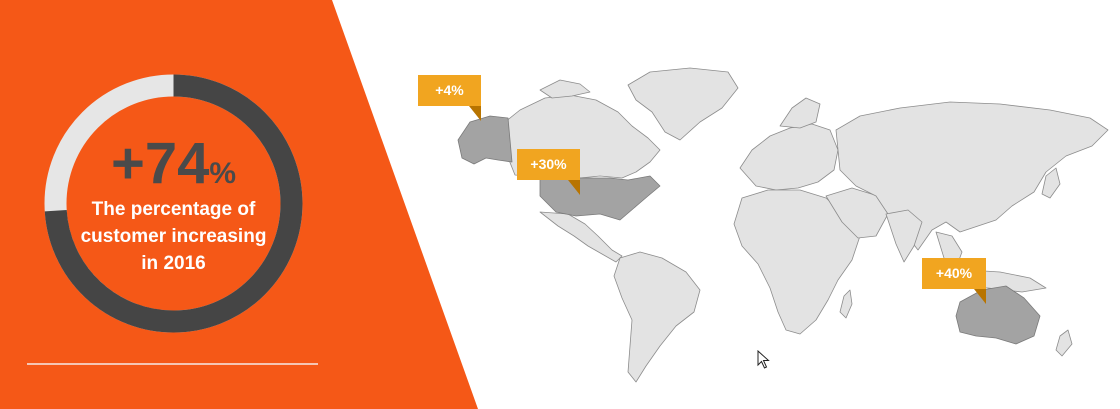  Describe the element at coordinates (846, 304) in the screenshot. I see `madagascar-shape` at that location.